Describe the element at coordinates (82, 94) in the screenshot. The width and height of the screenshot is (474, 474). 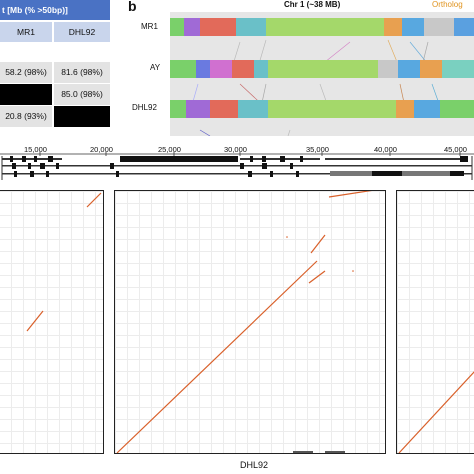
I see `table-cell: 85.0 (98%)` at that location.